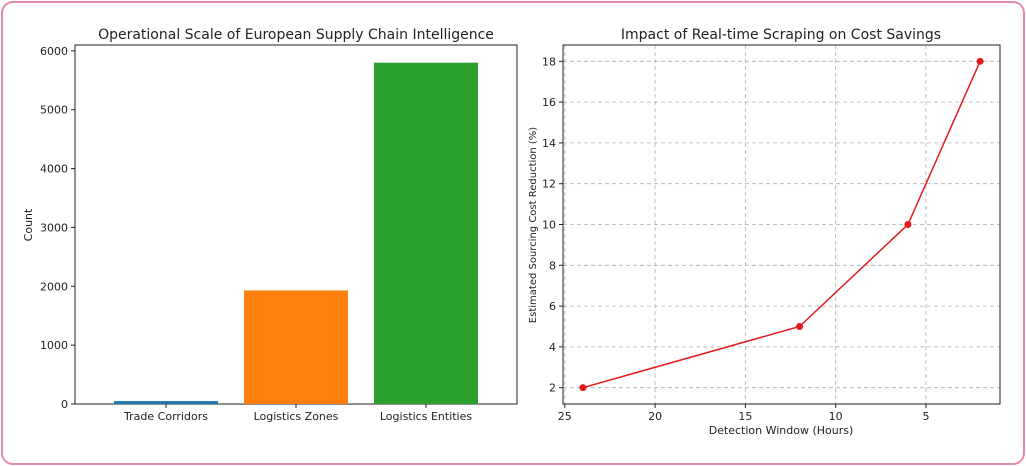  What do you see at coordinates (552, 265) in the screenshot?
I see `line-y-tick-label: 8` at bounding box center [552, 265].